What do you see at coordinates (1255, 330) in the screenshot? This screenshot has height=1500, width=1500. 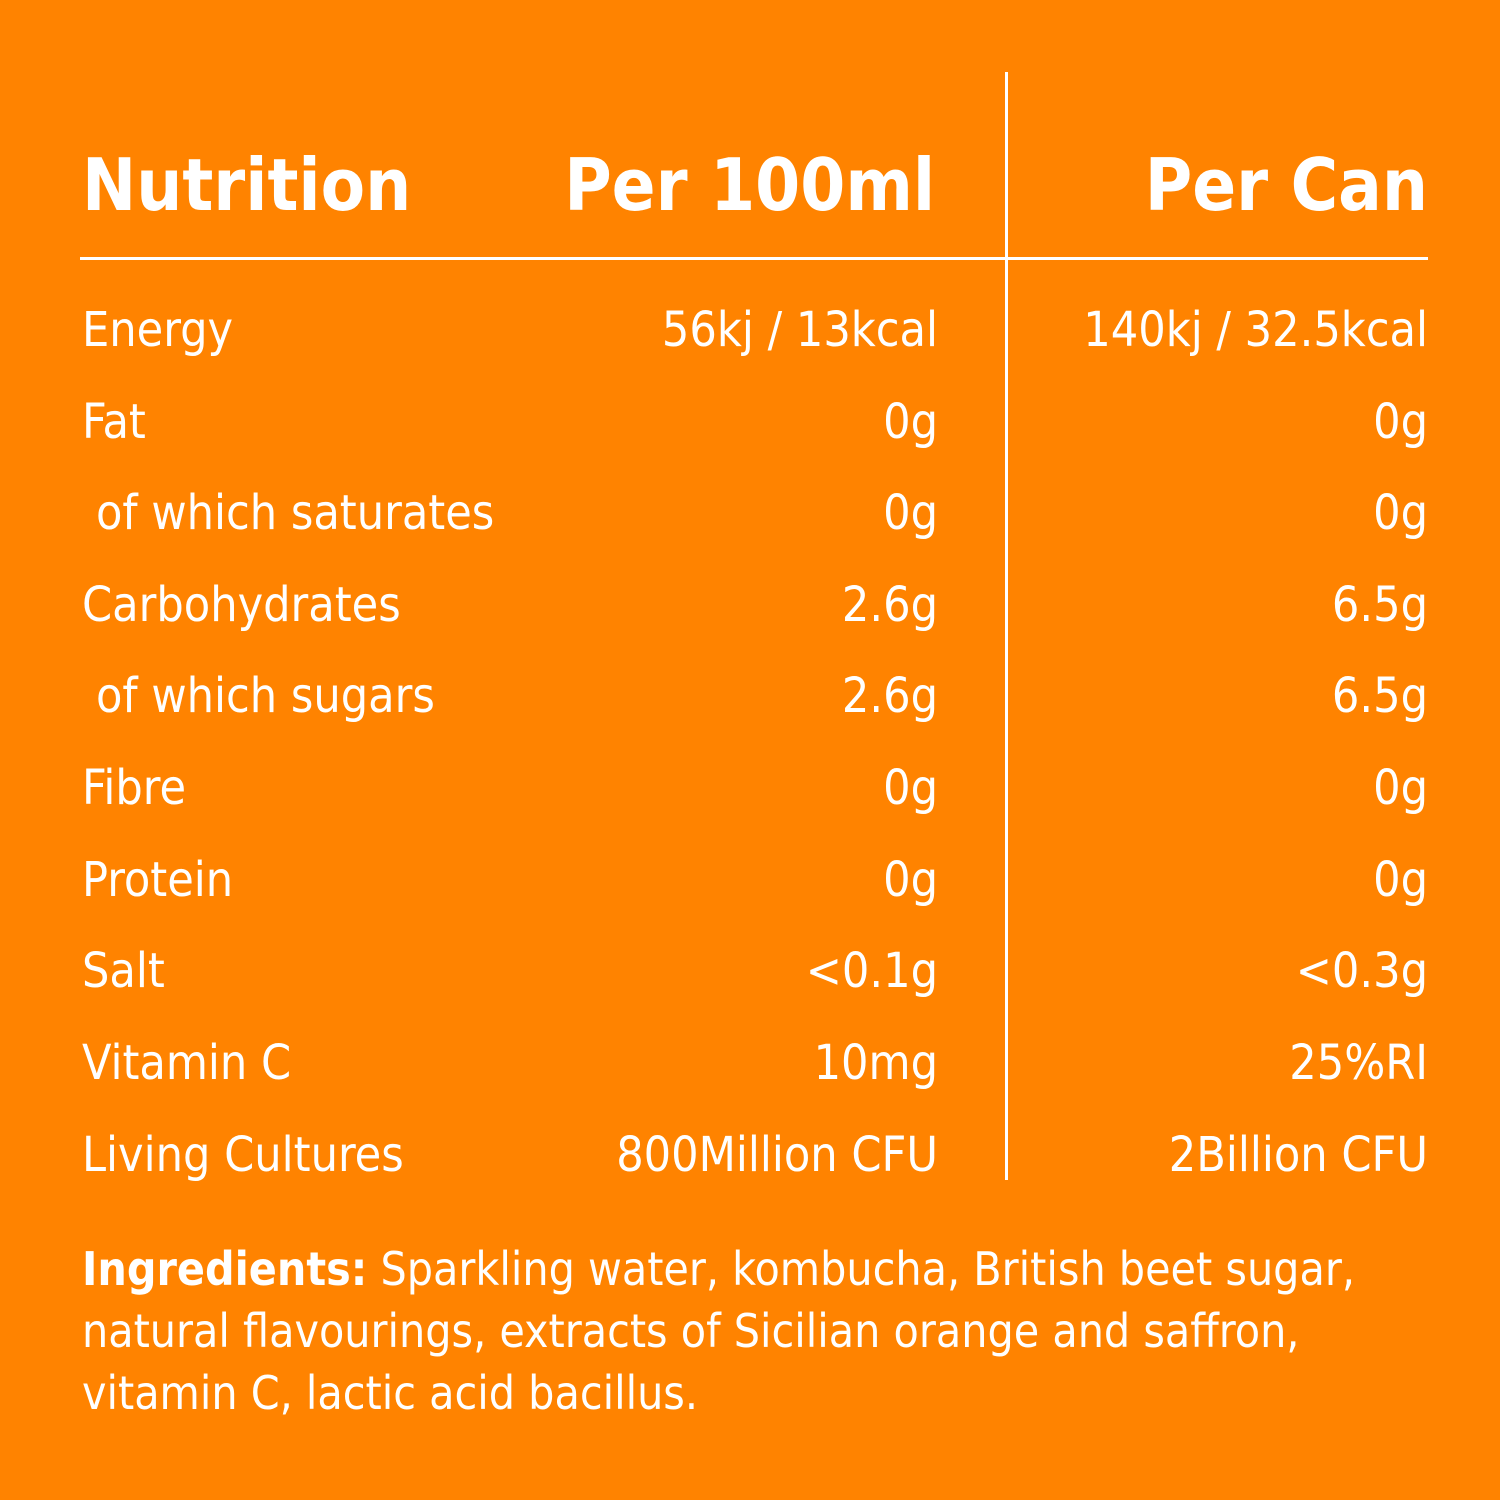 I see `row-per-can: 140kj / 32.5kcal` at bounding box center [1255, 330].